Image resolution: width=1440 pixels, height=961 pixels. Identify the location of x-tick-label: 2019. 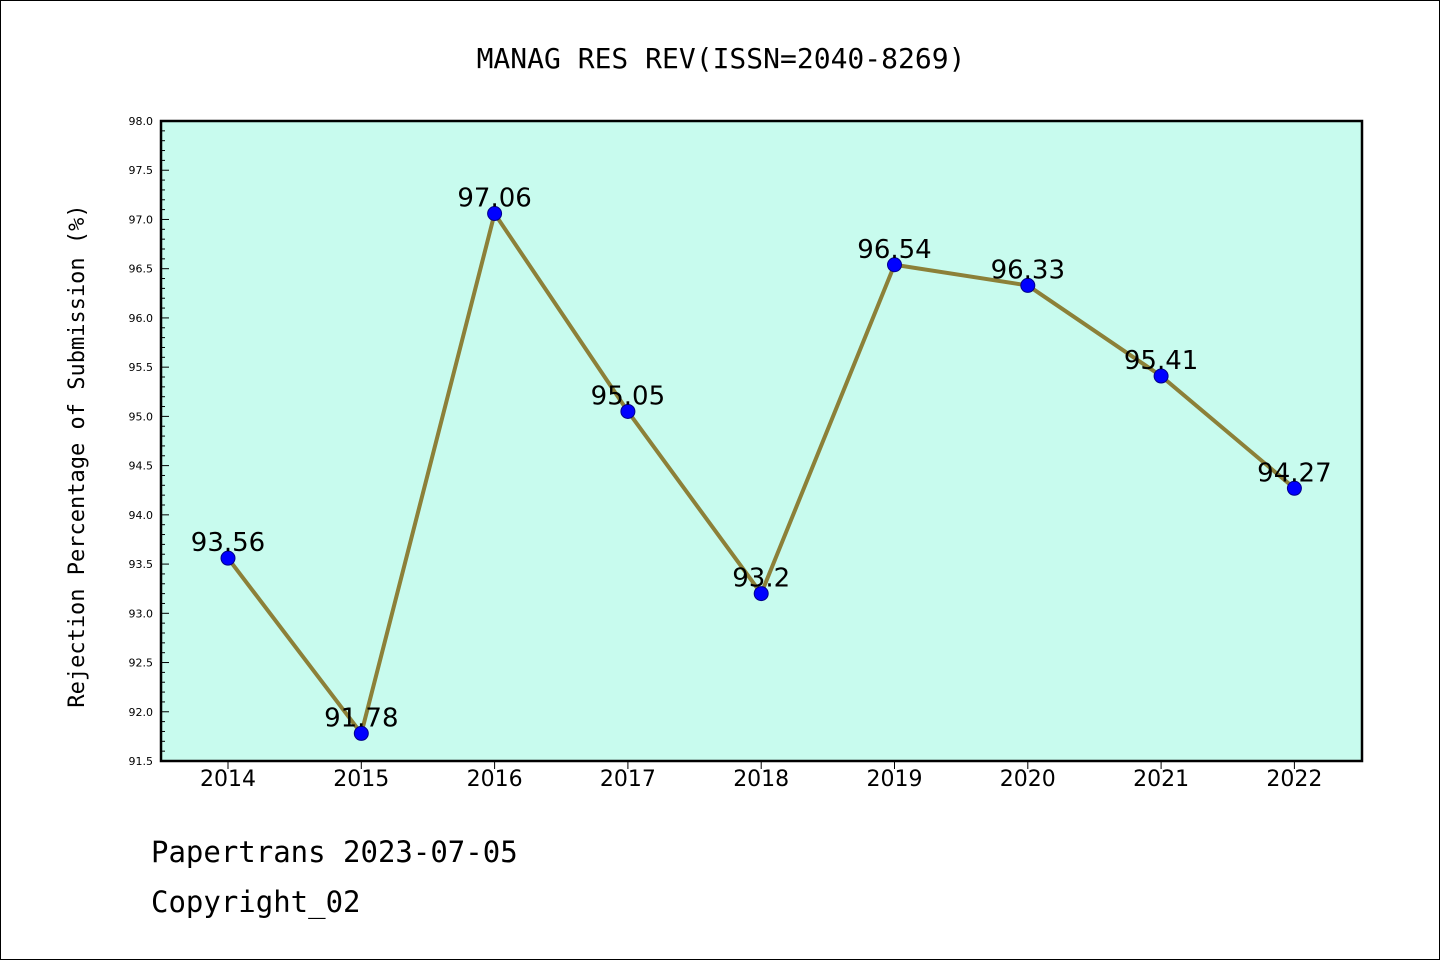
(895, 779).